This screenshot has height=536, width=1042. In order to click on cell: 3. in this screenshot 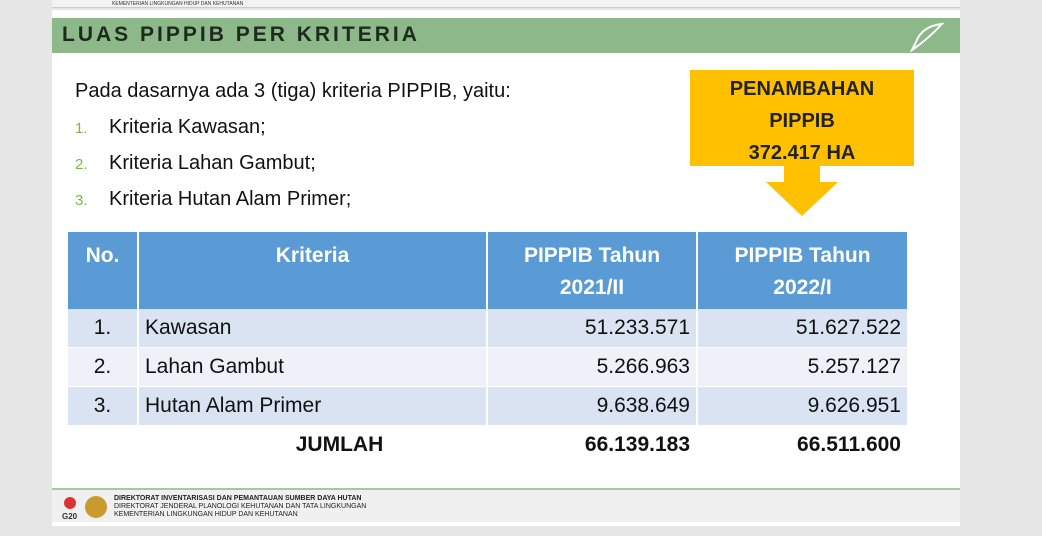, I will do `click(103, 406)`.